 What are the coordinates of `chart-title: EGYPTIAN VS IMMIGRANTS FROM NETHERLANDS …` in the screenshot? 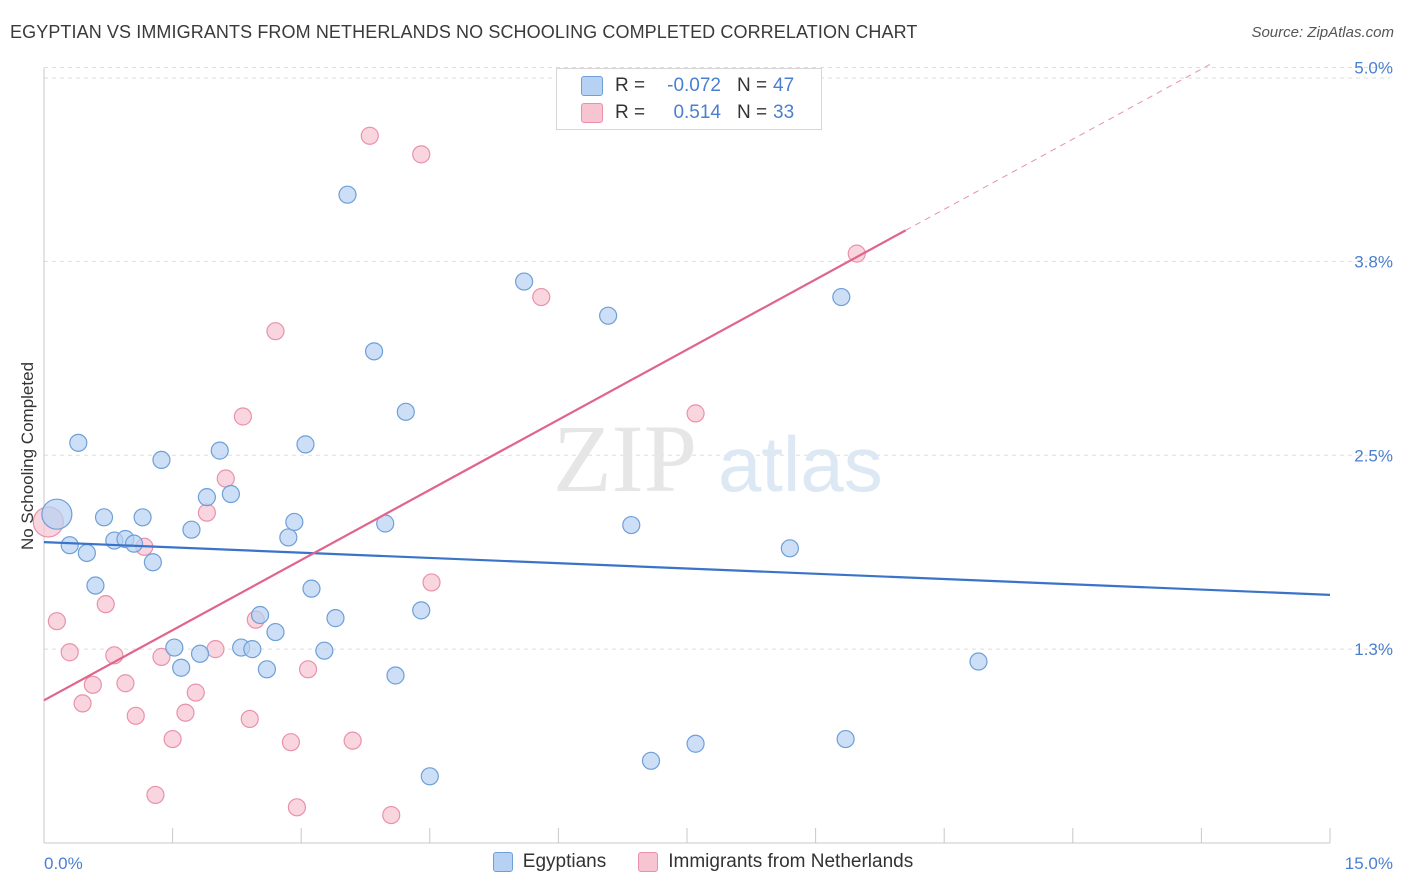 It's located at (464, 32).